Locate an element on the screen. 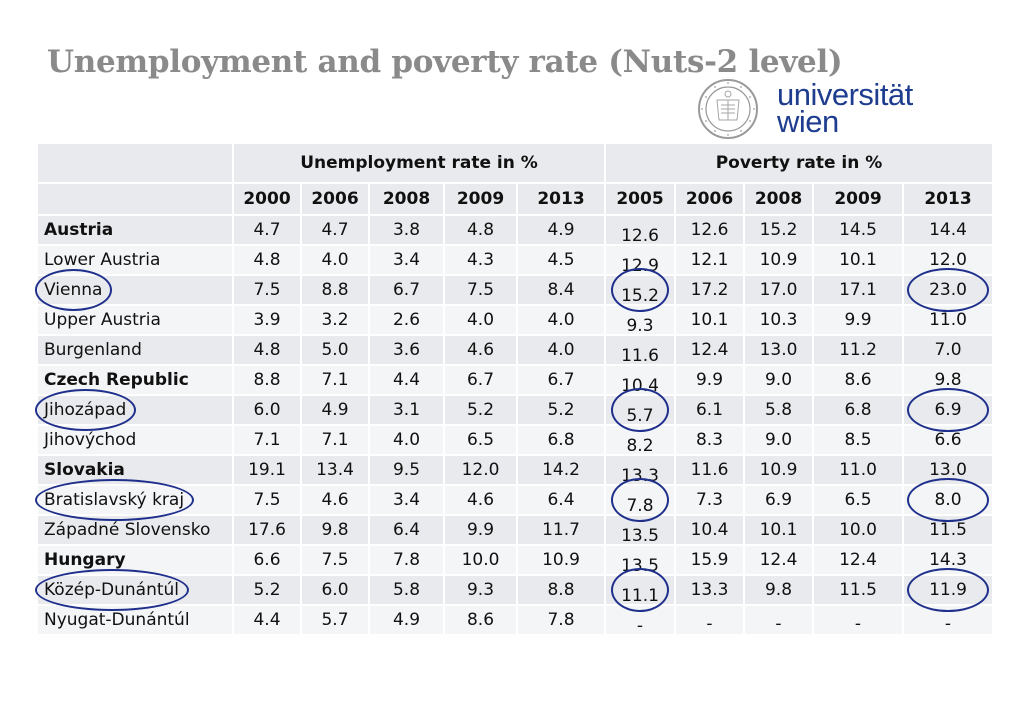 Image resolution: width=1024 pixels, height=724 pixels. poverty-cell: 12.0 is located at coordinates (948, 260).